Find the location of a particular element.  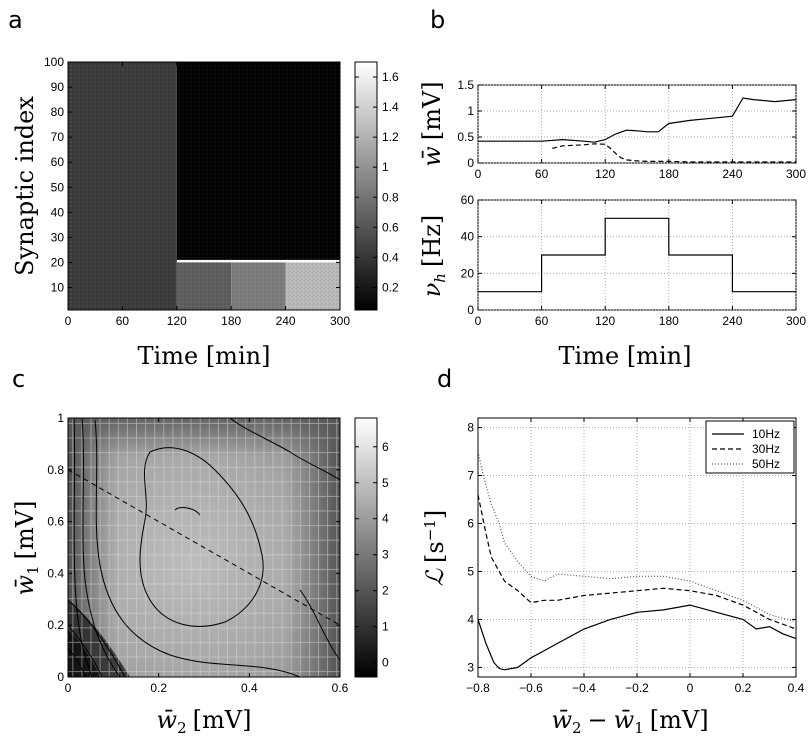

panel-a-colorbar-label: 0.8 is located at coordinates (390, 197).